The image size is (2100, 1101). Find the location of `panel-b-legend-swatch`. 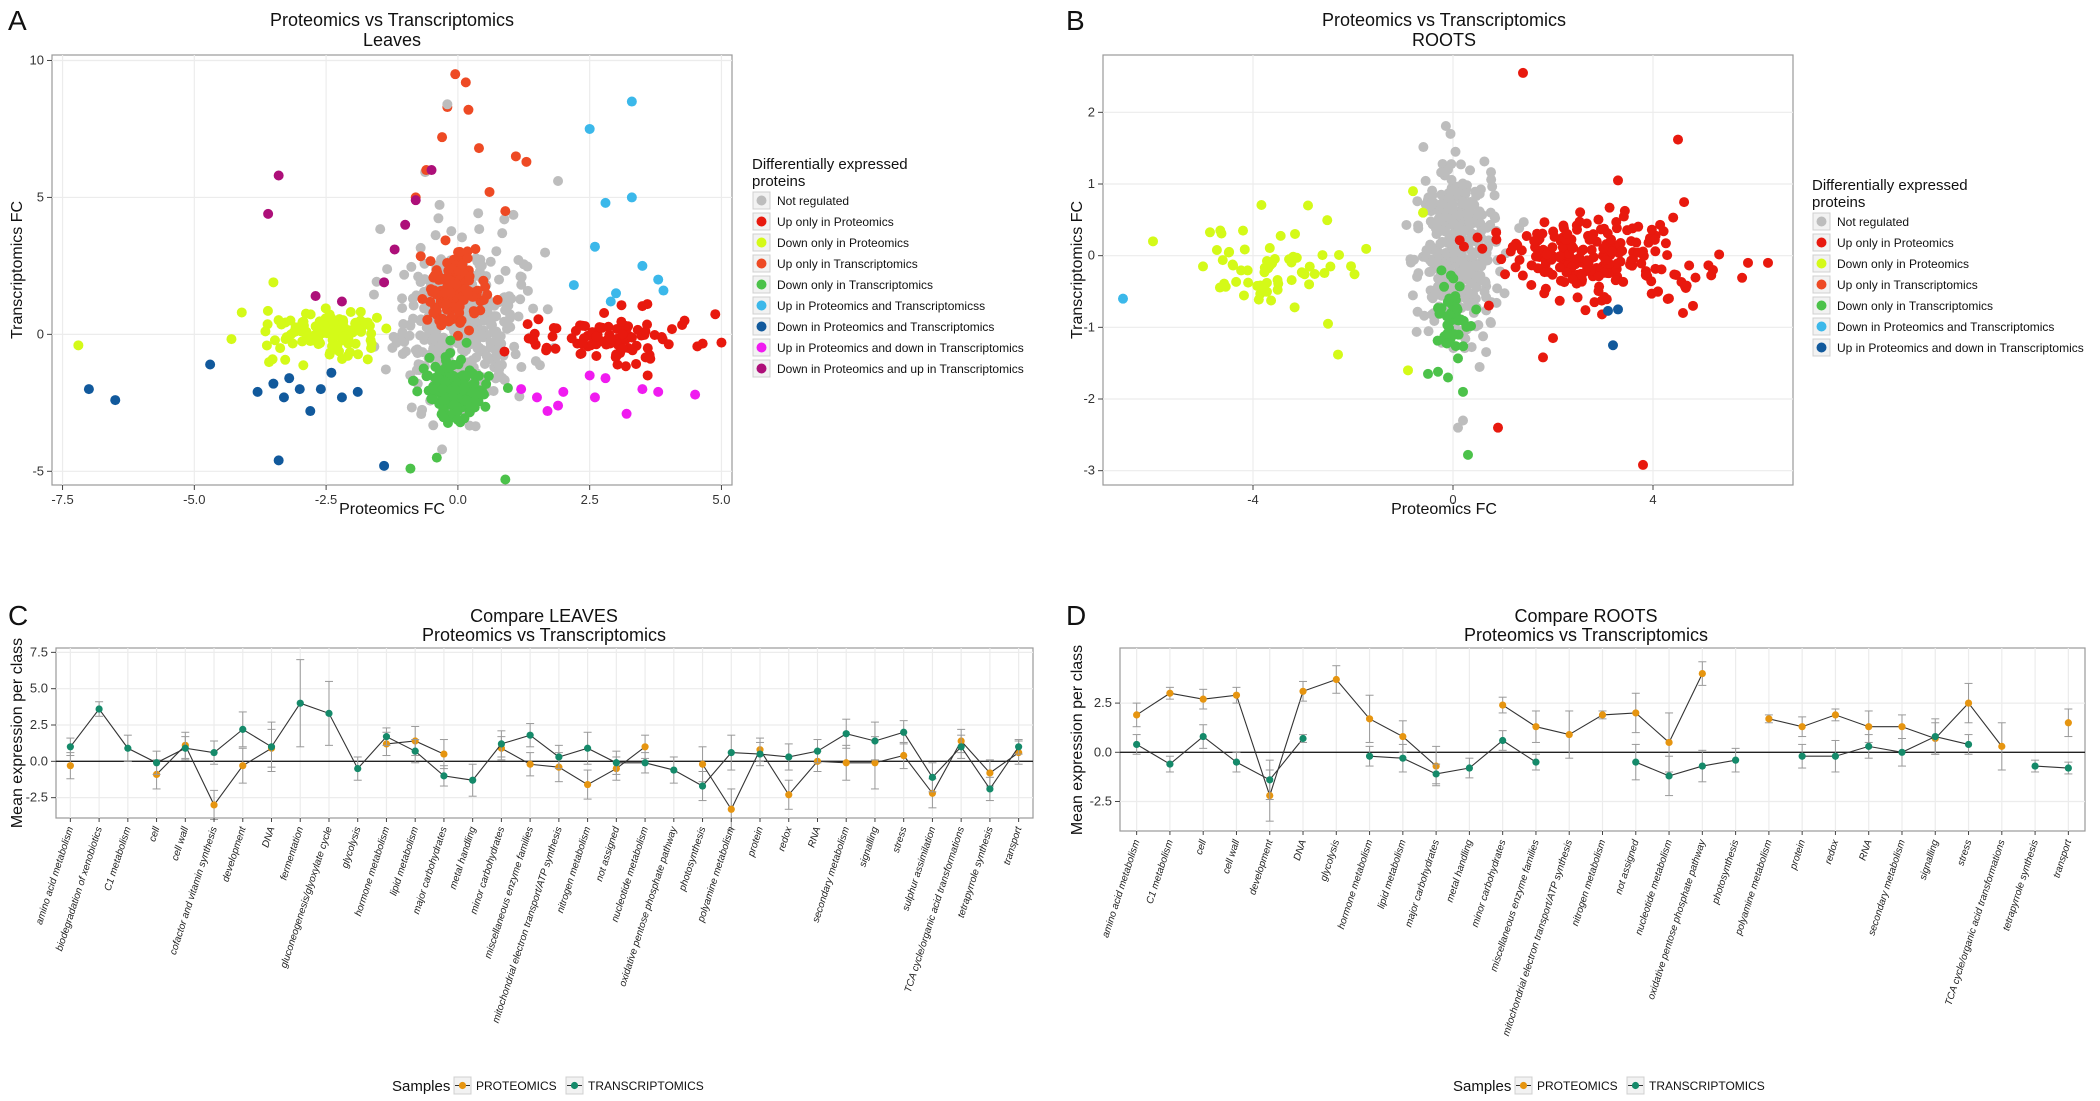

panel-b-legend-swatch is located at coordinates (1821, 284).